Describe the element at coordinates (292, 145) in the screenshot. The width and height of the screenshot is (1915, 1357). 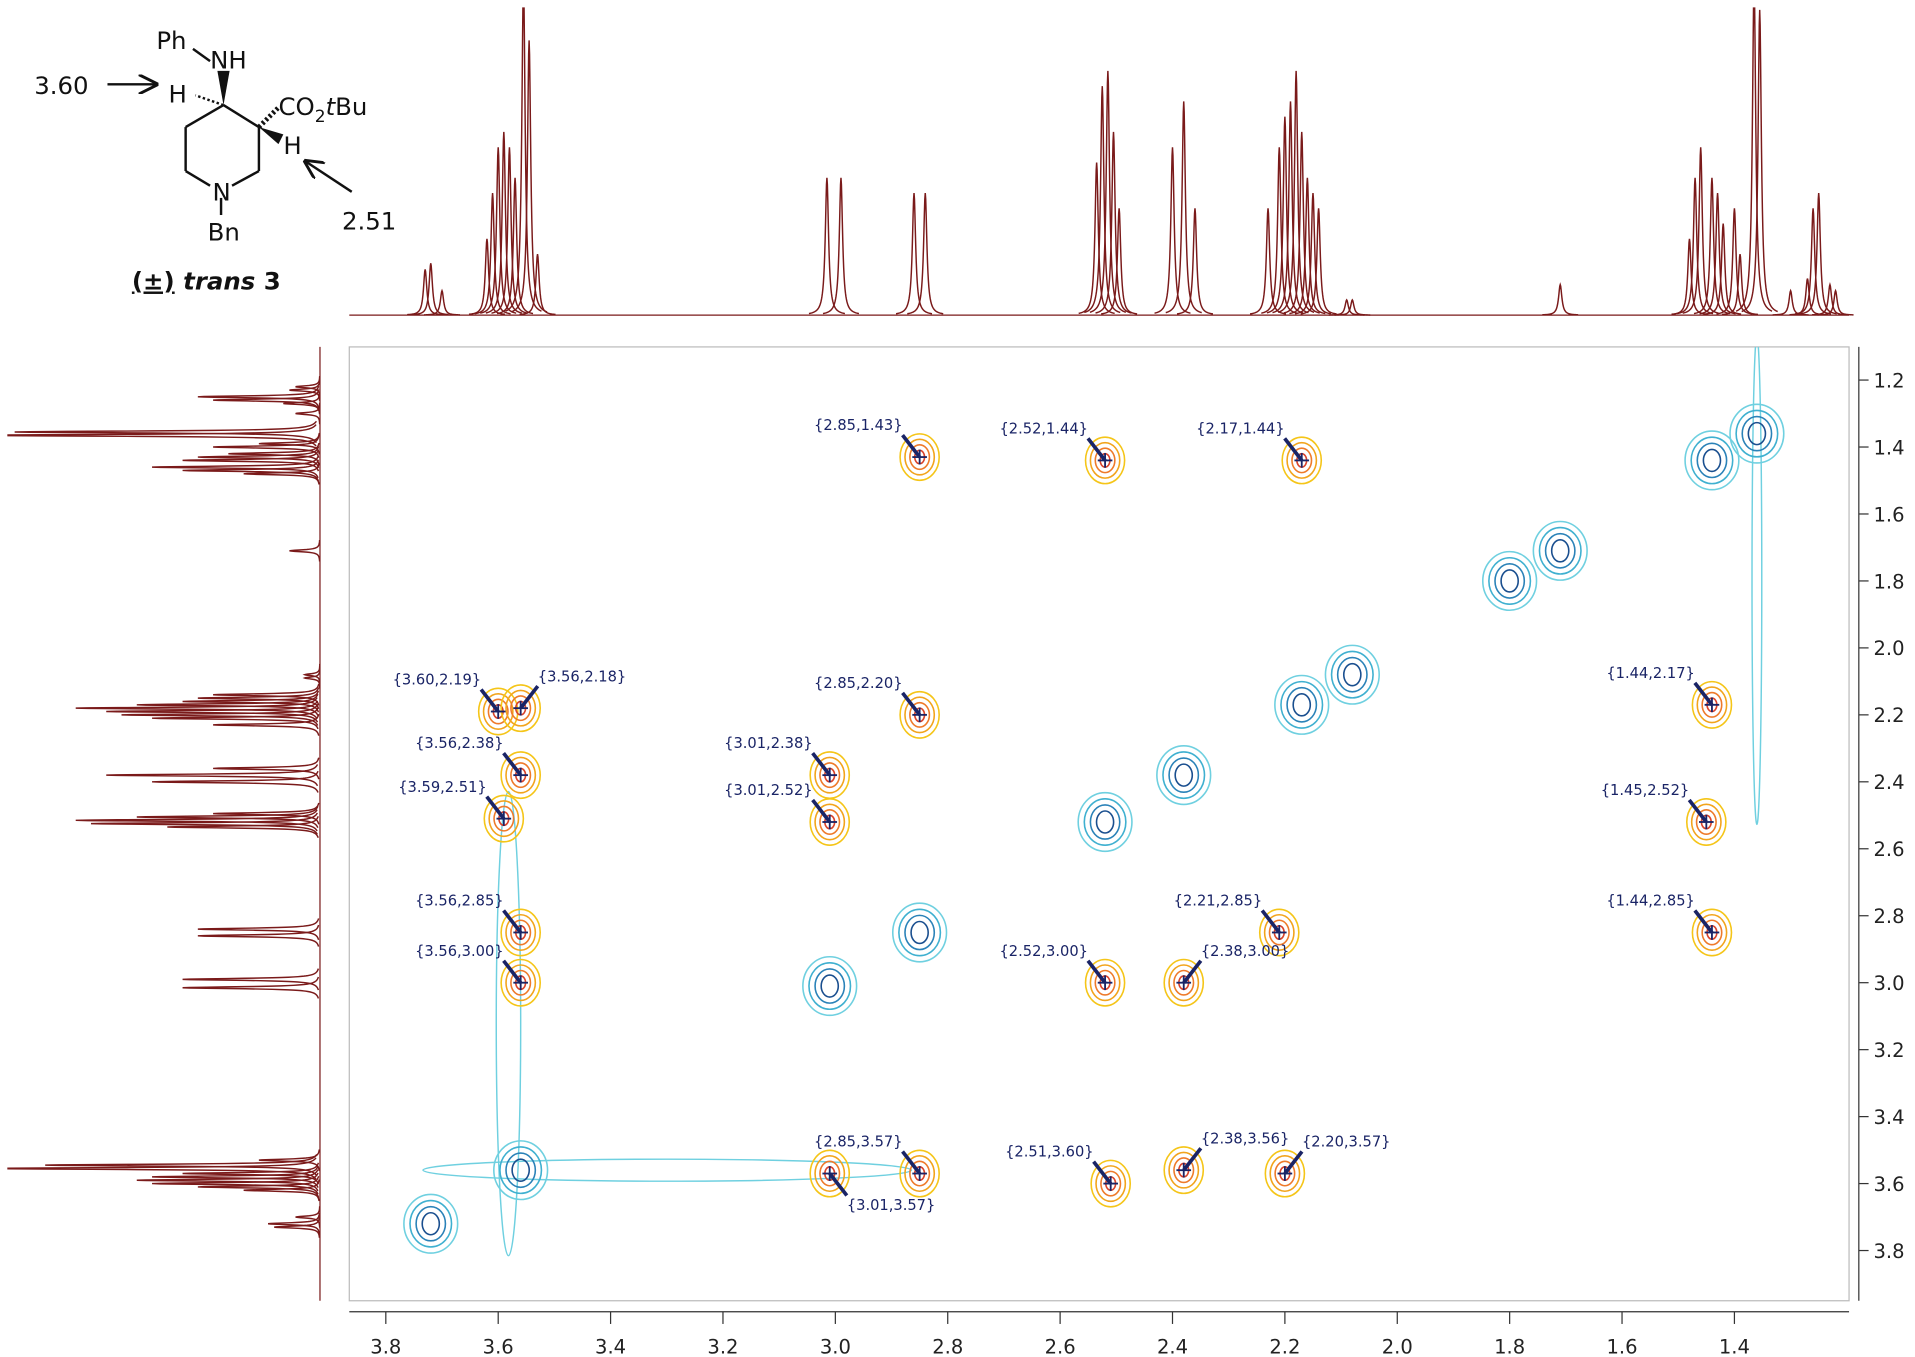
I see `atom-label: H` at that location.